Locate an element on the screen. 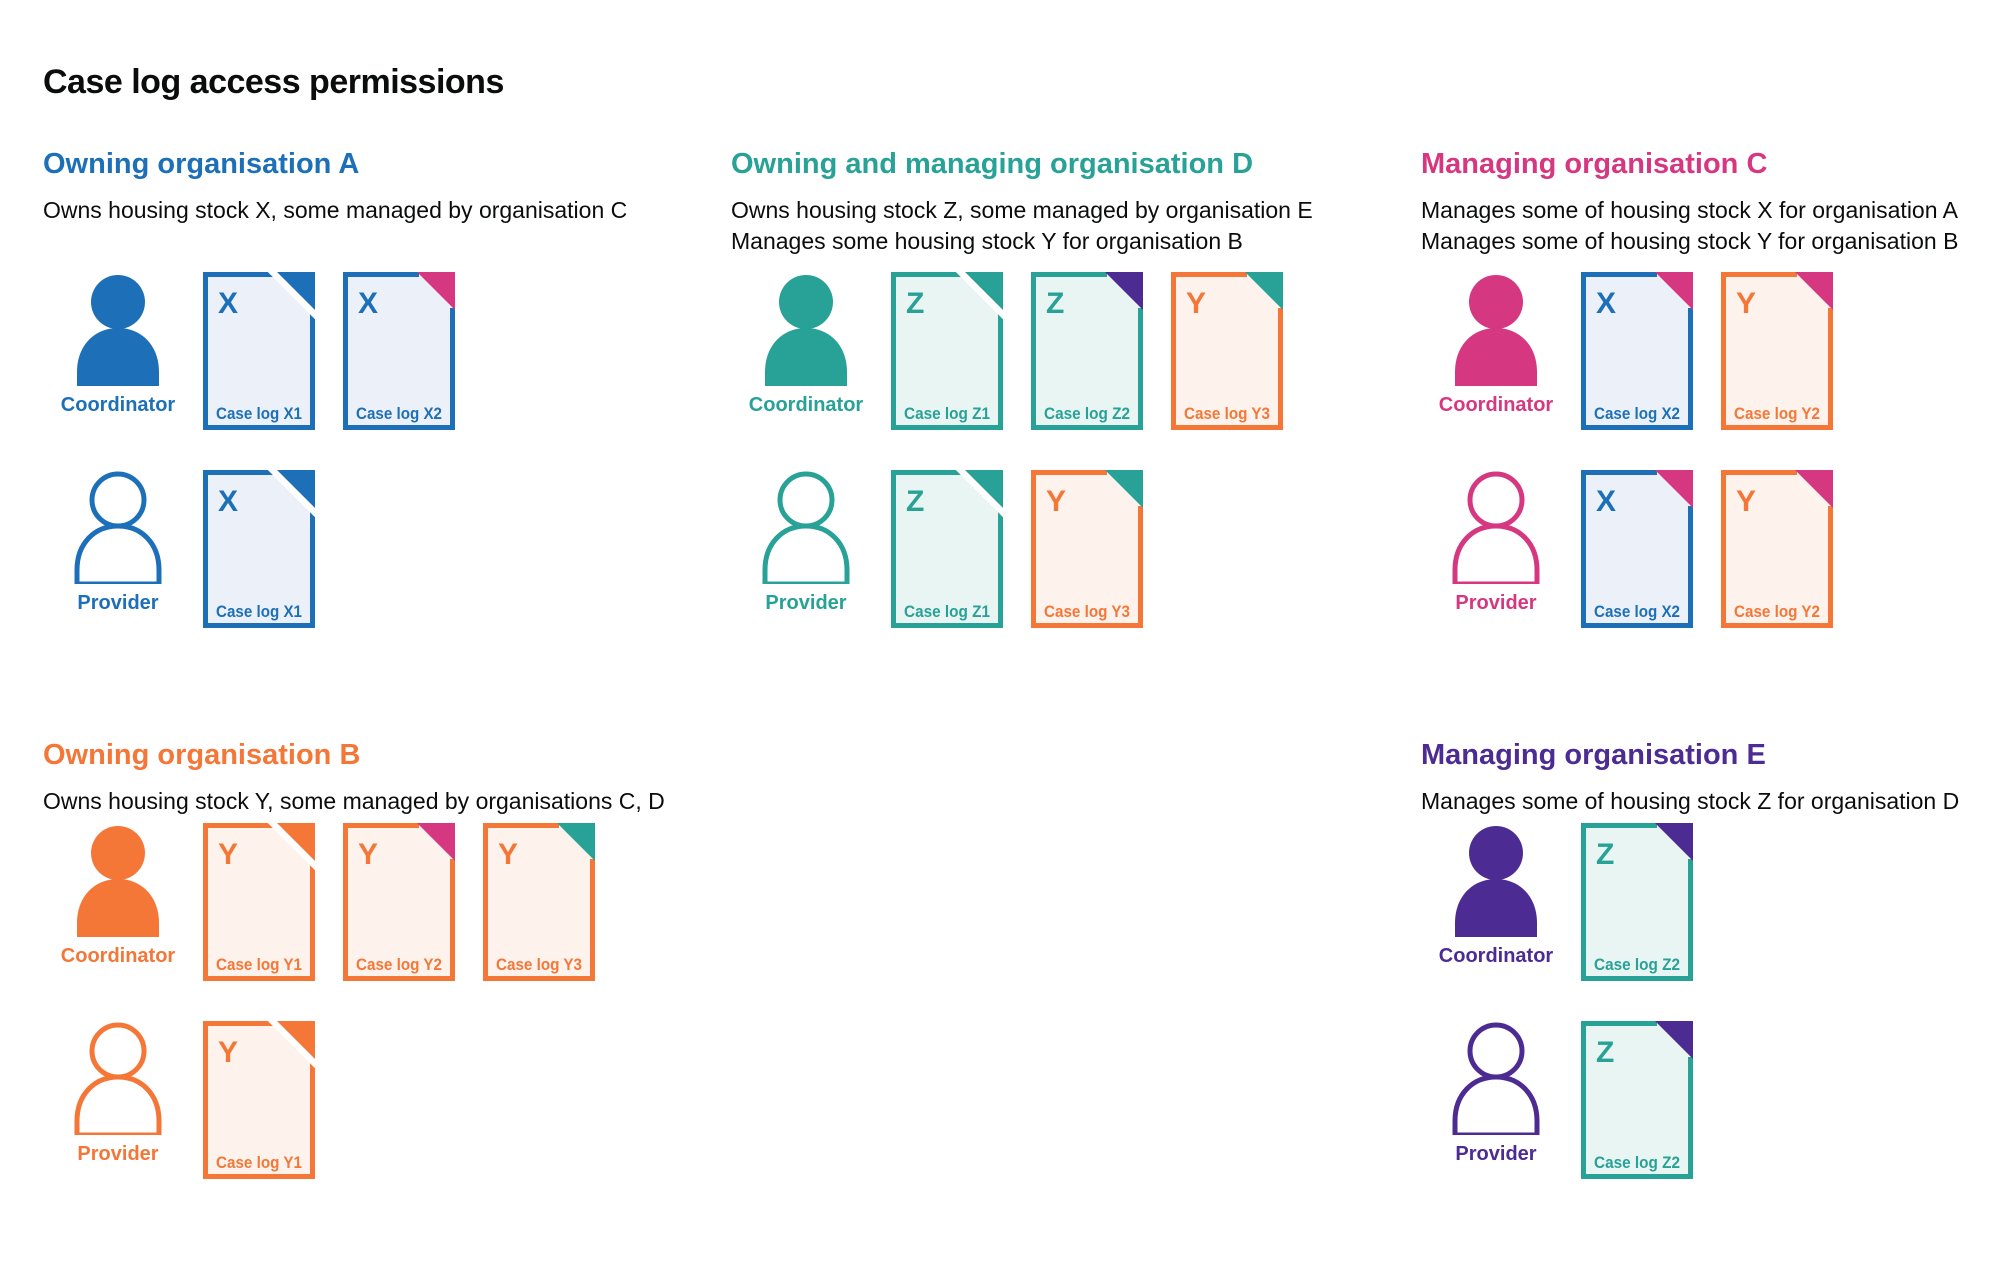 This screenshot has width=2000, height=1280. org-c-provider-row: Provider X Case log X2 Y Case log Y2 is located at coordinates (1627, 549).